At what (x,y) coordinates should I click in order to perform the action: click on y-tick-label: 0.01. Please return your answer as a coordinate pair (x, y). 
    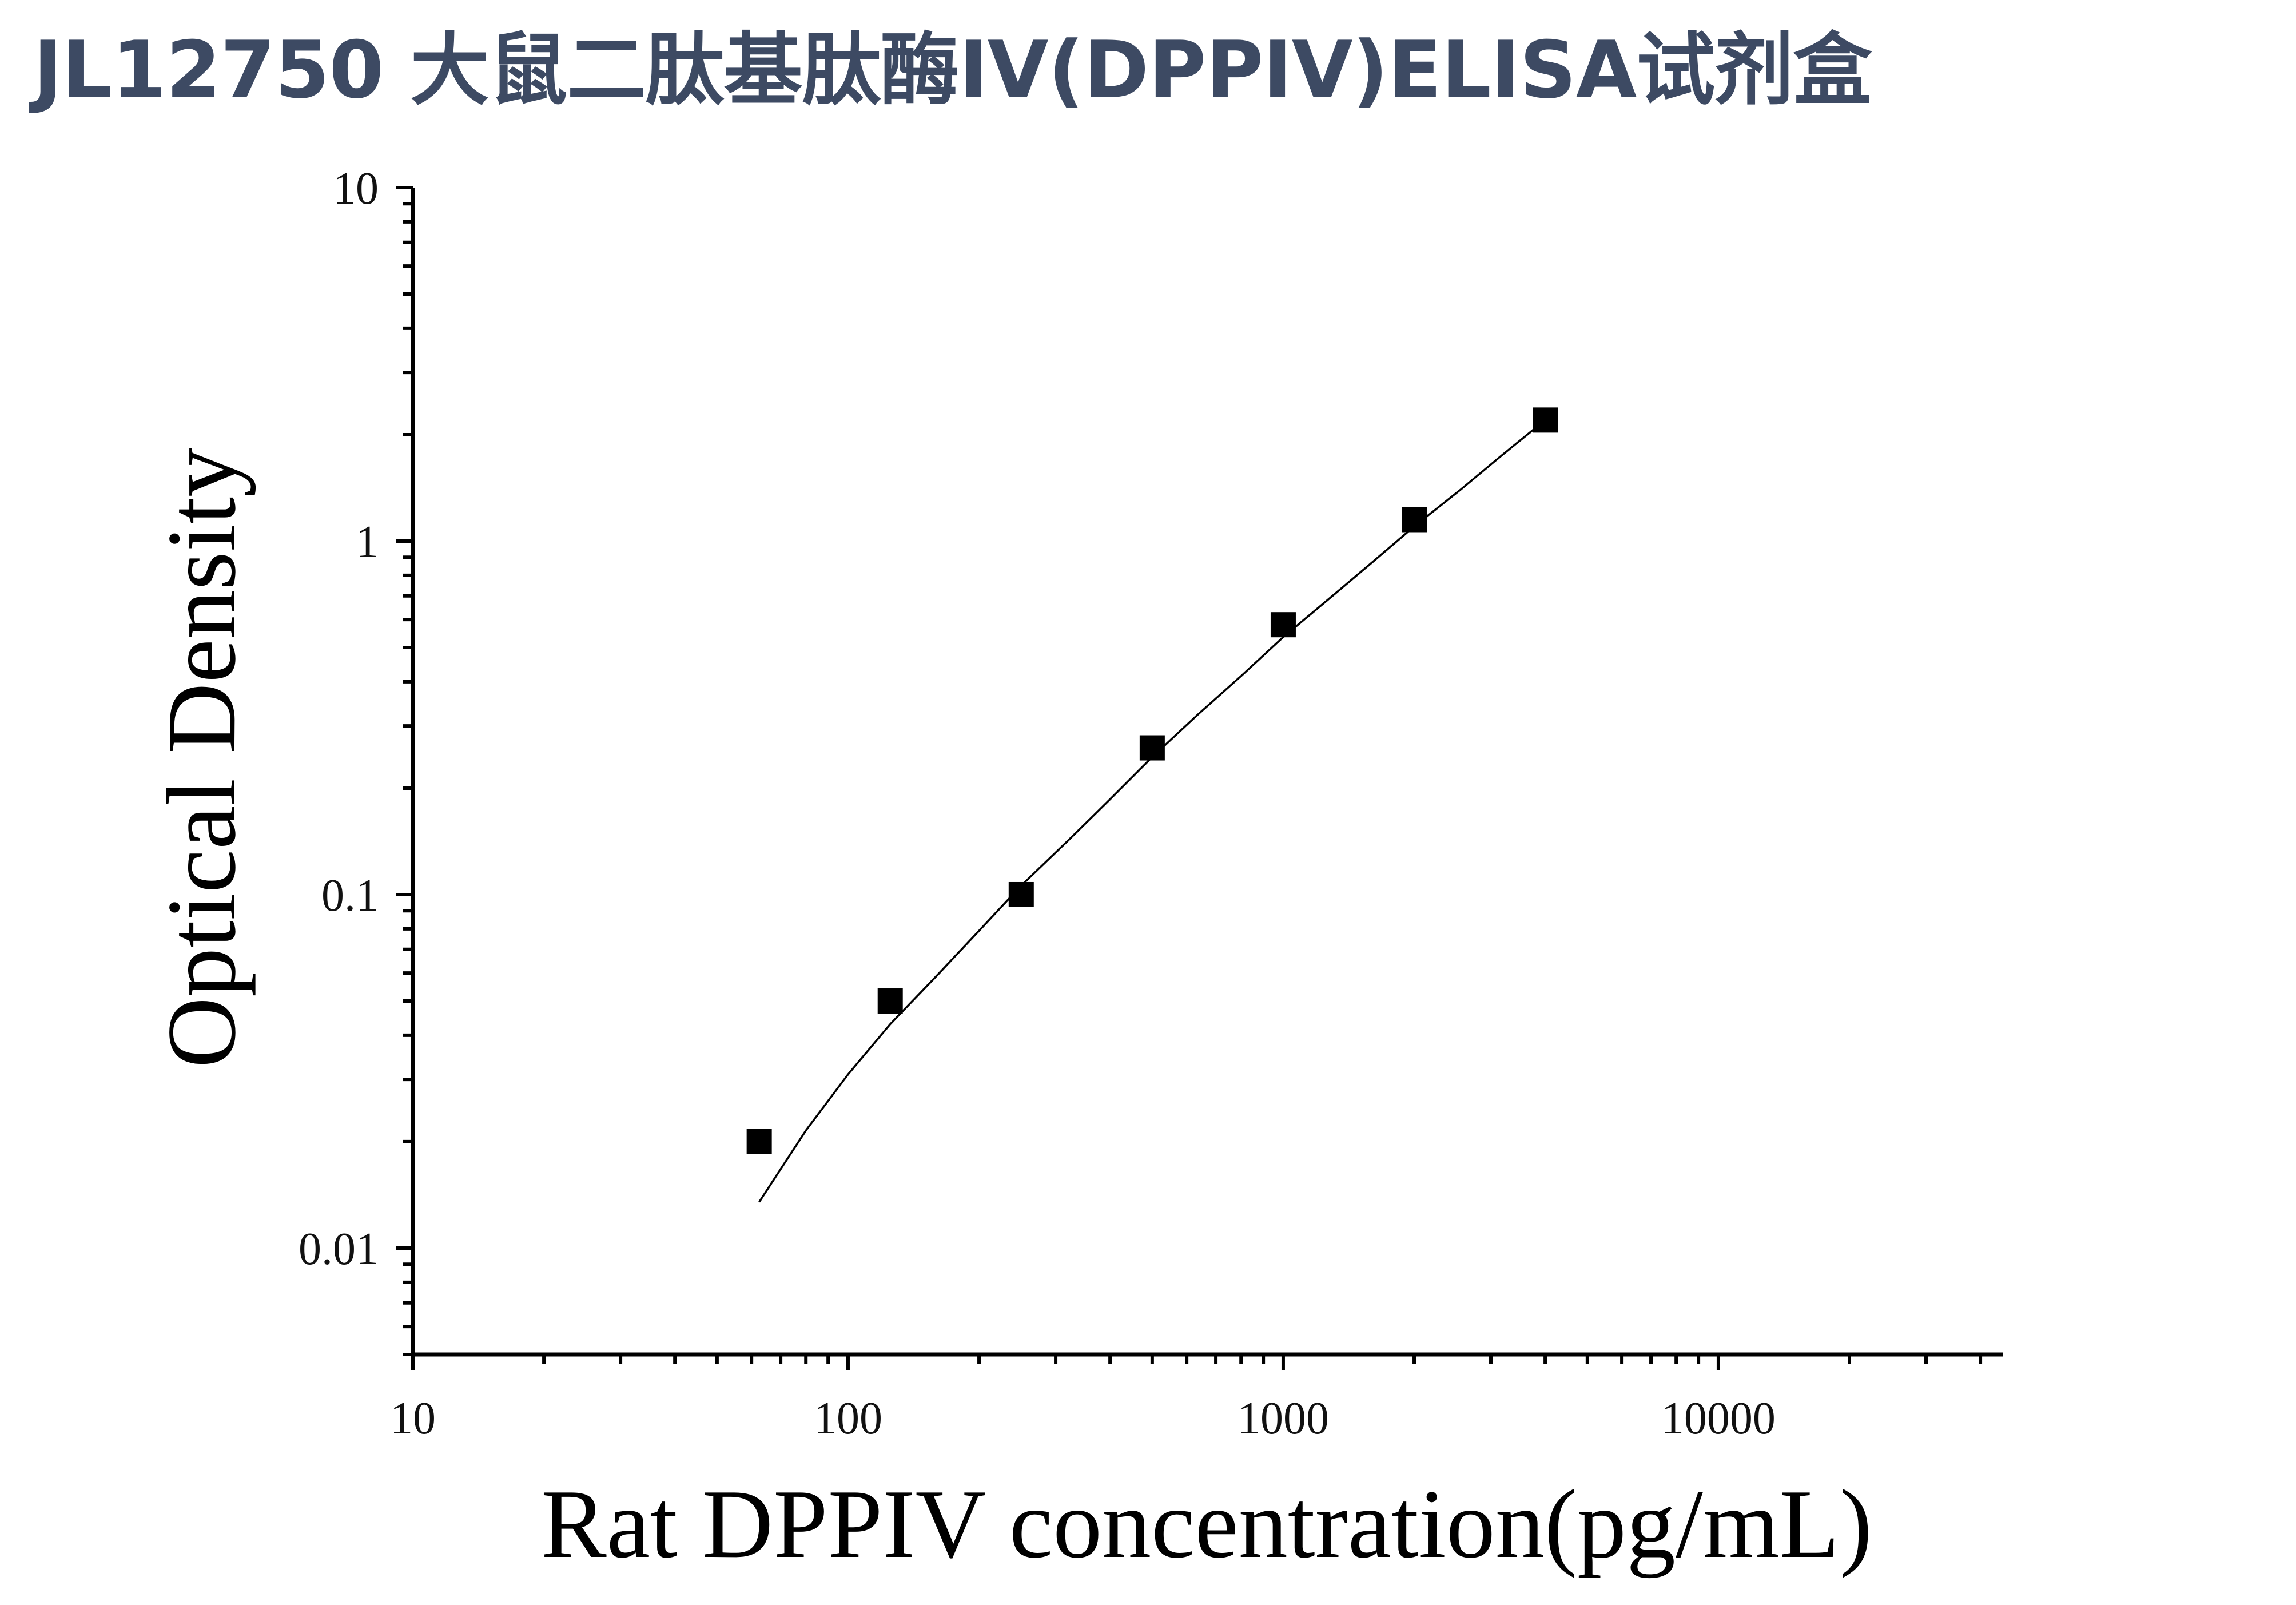
    Looking at the image, I should click on (339, 1249).